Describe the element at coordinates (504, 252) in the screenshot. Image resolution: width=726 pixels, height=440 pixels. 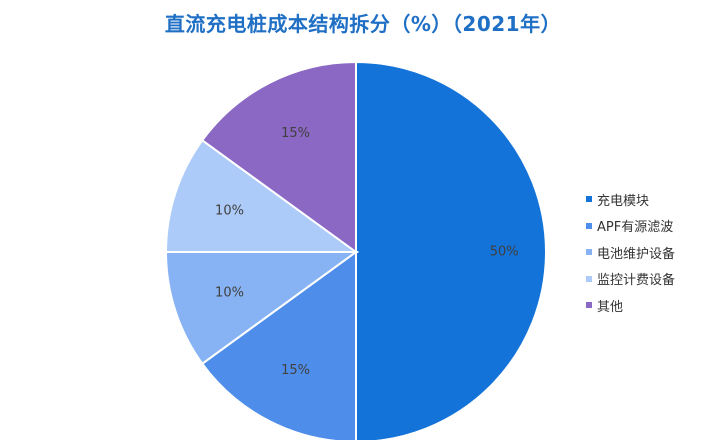
I see `slice-label: 50%` at that location.